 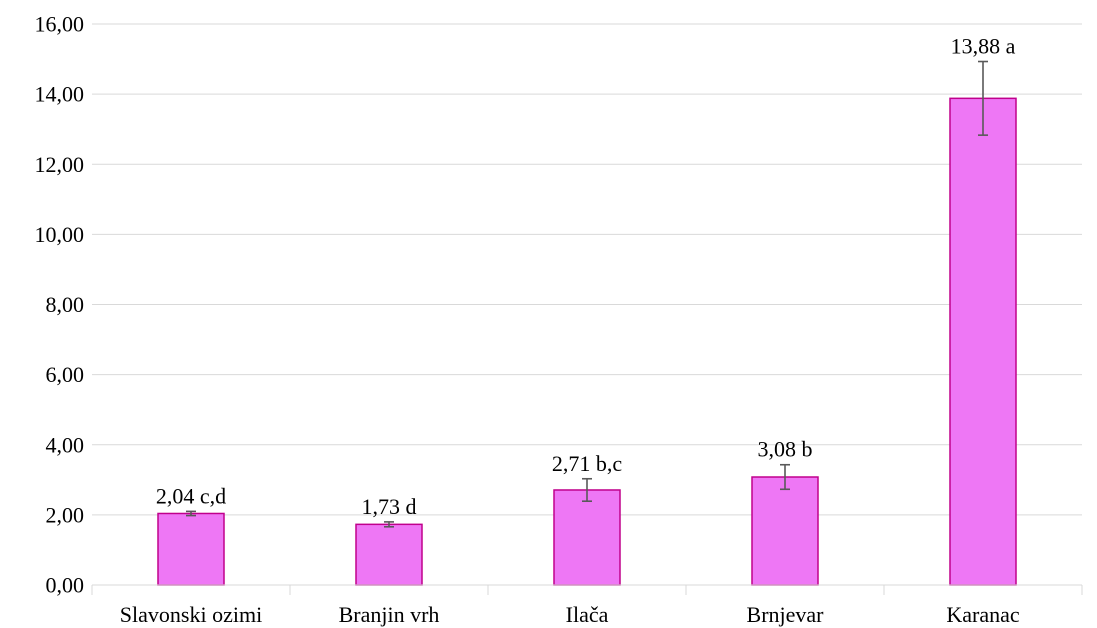 What do you see at coordinates (786, 614) in the screenshot?
I see `x-category-label: Brnjevar` at bounding box center [786, 614].